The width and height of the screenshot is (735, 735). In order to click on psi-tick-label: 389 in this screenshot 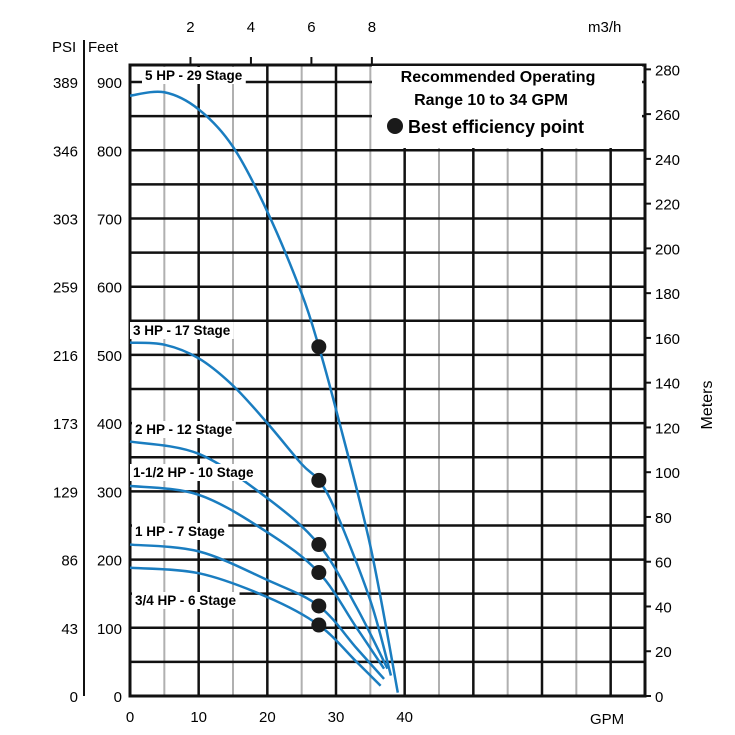, I will do `click(65, 83)`.